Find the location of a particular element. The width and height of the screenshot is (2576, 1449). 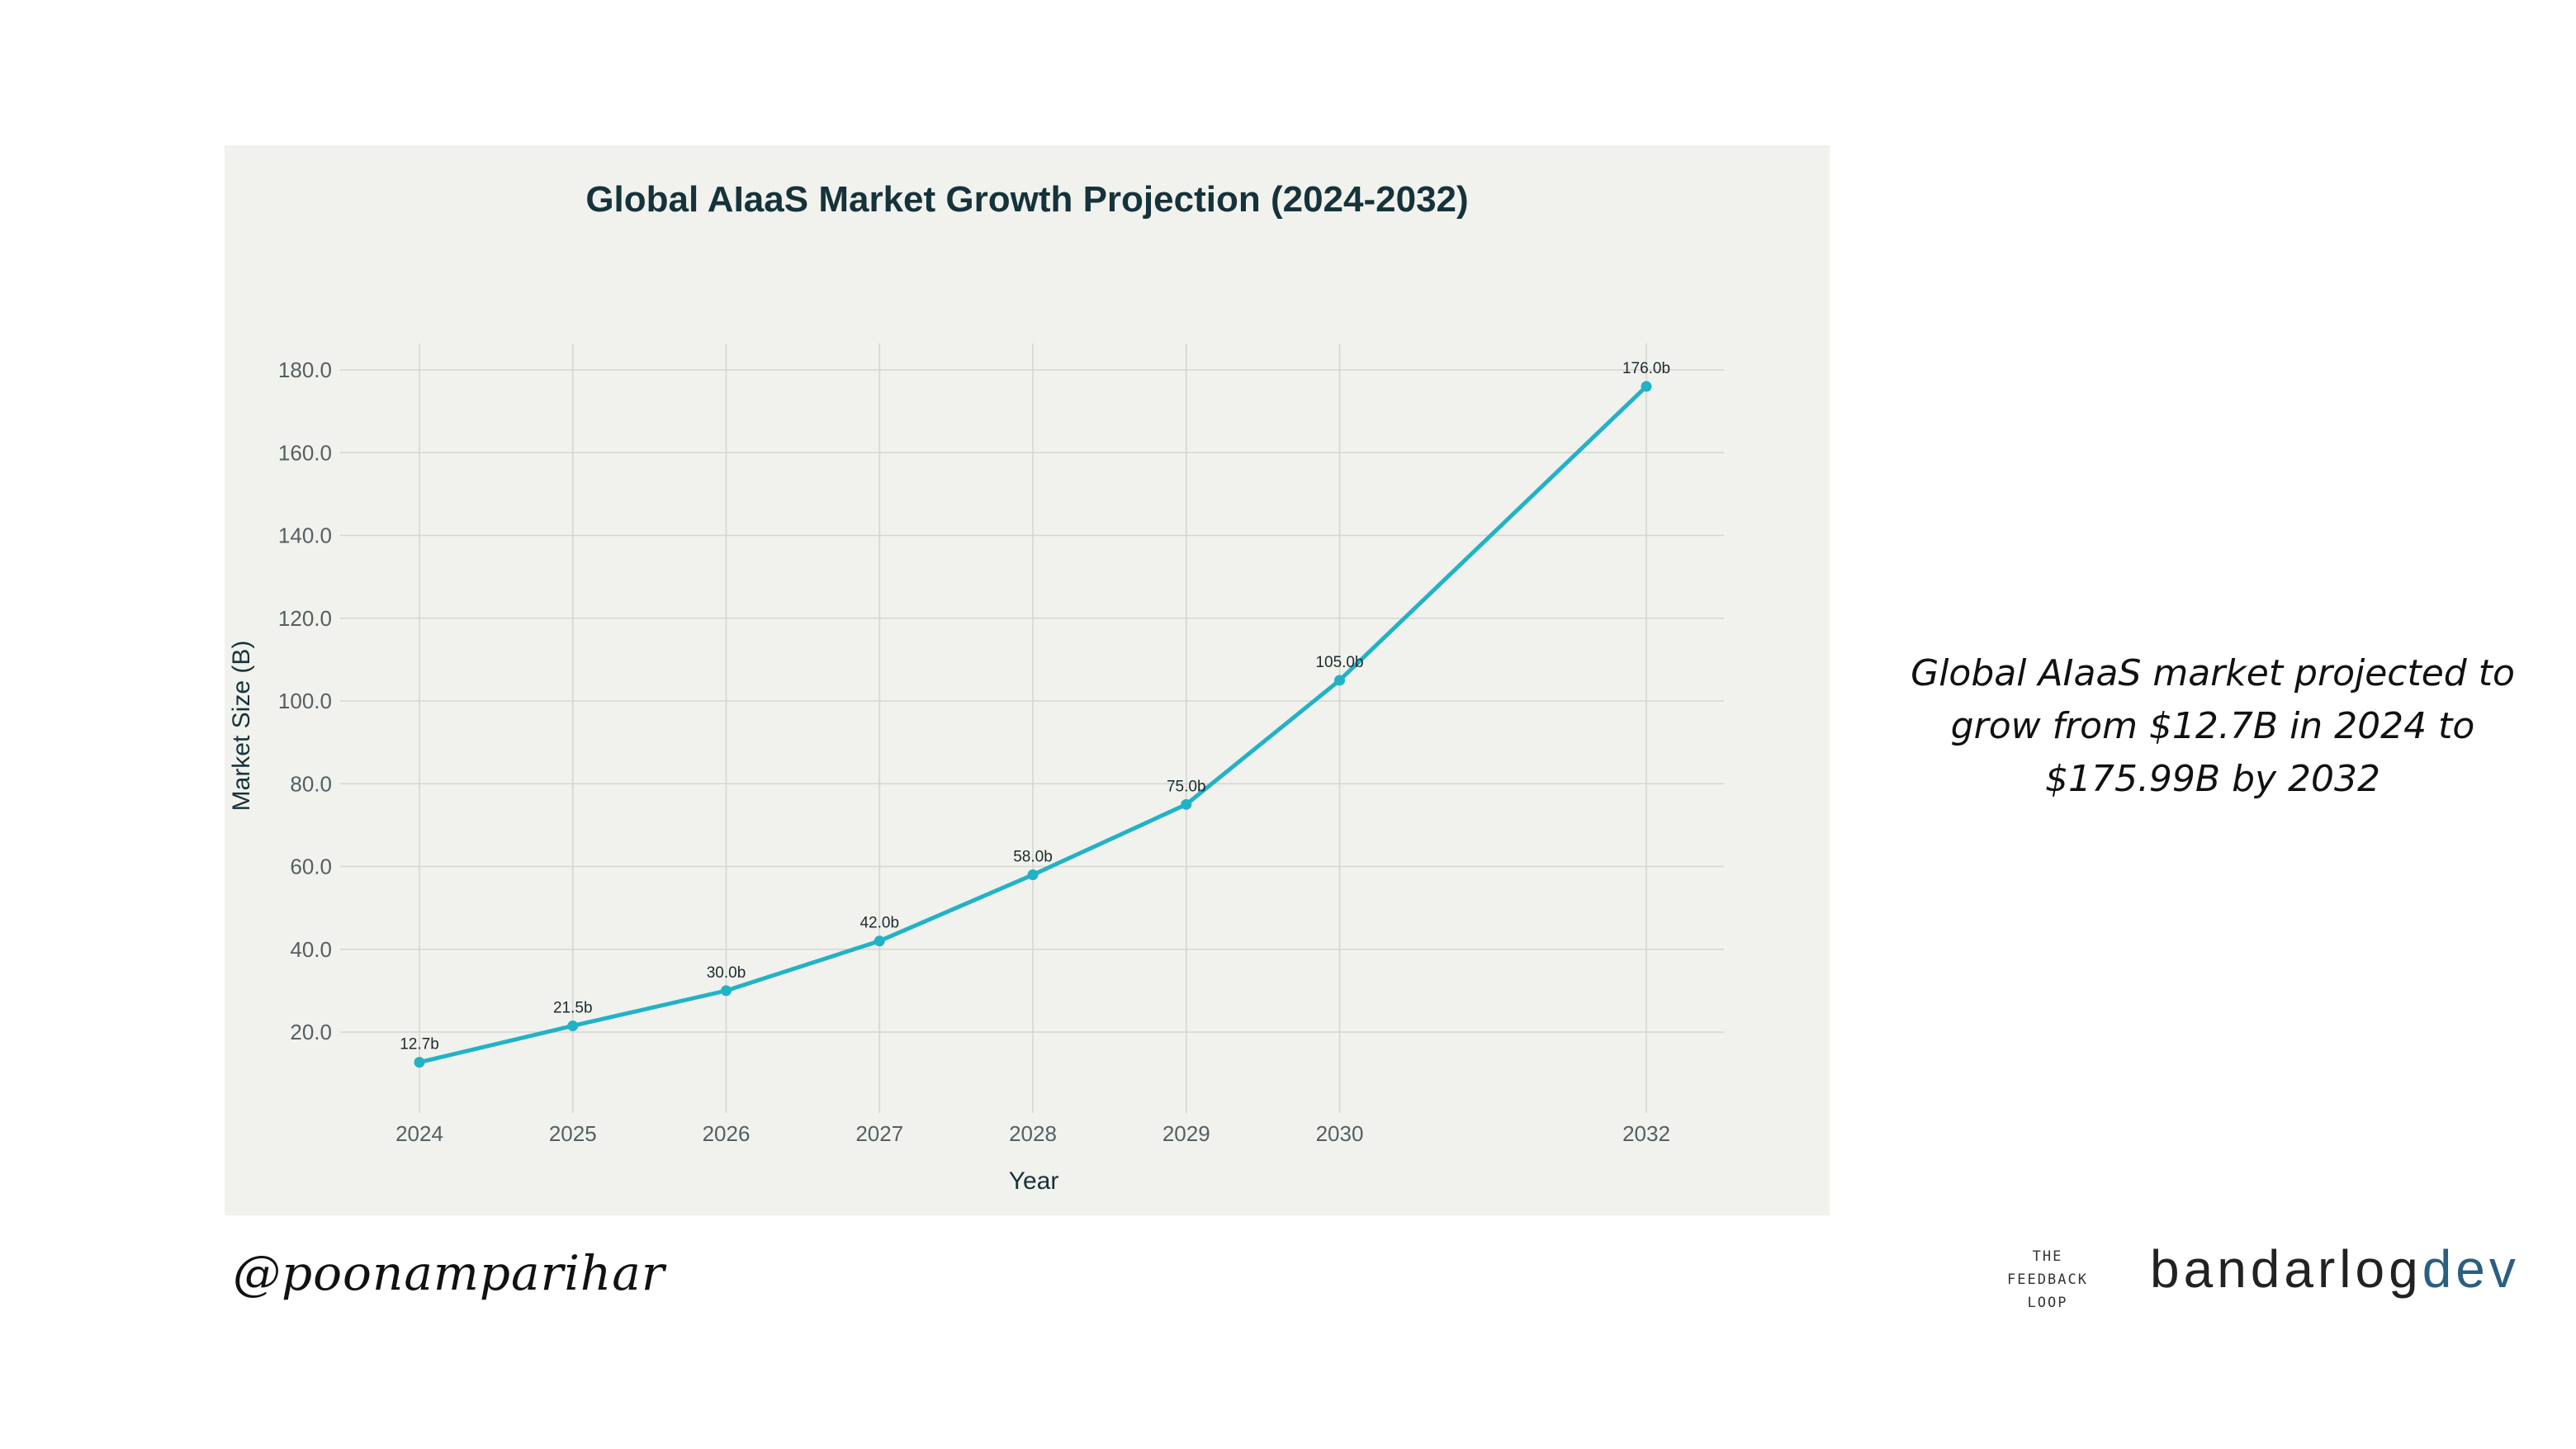

x-tick-label: 2029 is located at coordinates (1186, 1133).